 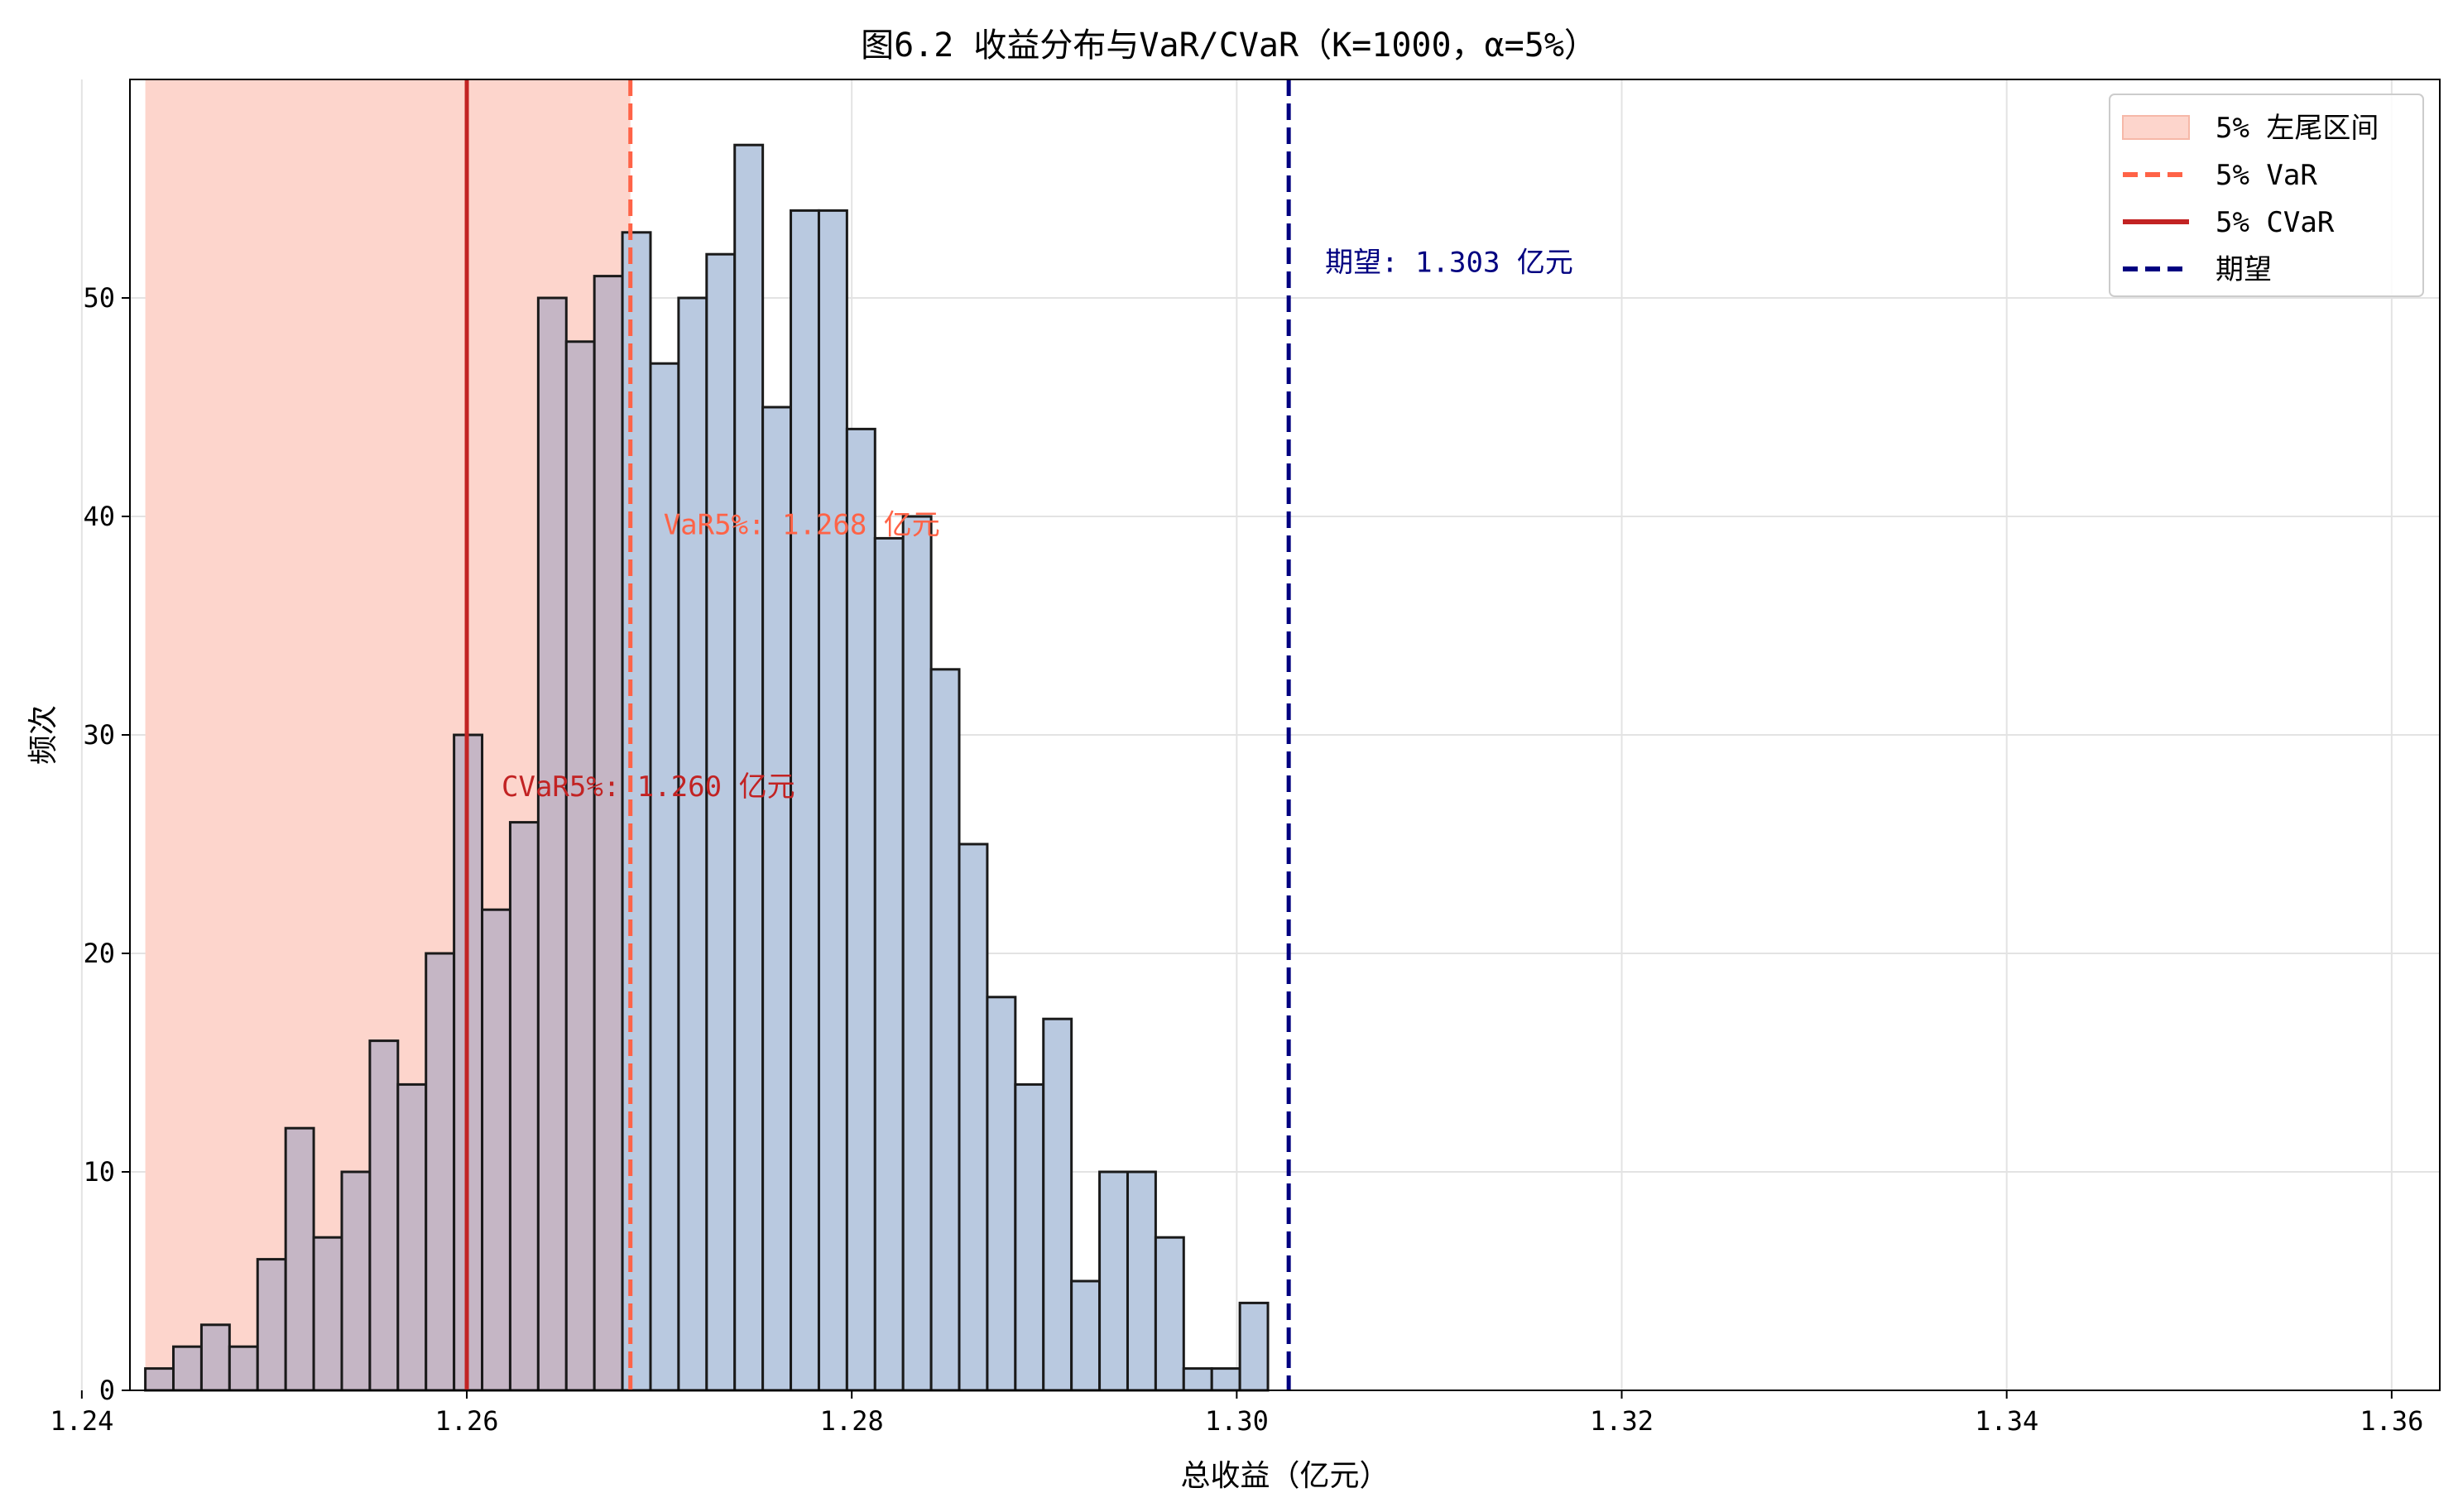 What do you see at coordinates (99, 298) in the screenshot?
I see `y-tick-label: 50` at bounding box center [99, 298].